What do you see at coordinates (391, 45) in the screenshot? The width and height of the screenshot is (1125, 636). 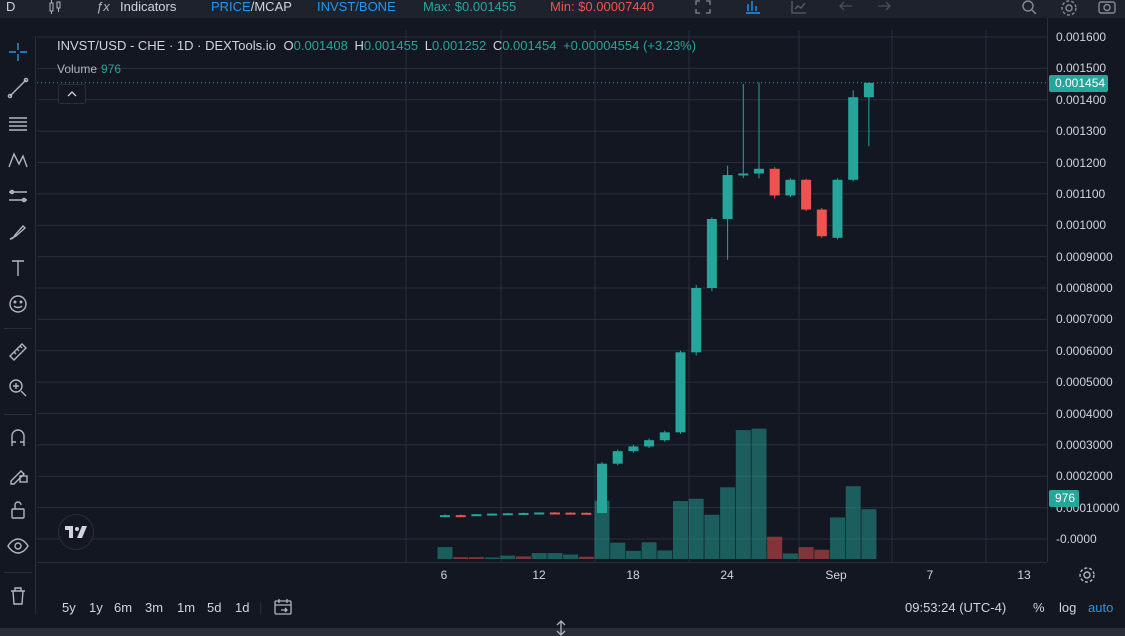 I see `high-value: 0.001455` at bounding box center [391, 45].